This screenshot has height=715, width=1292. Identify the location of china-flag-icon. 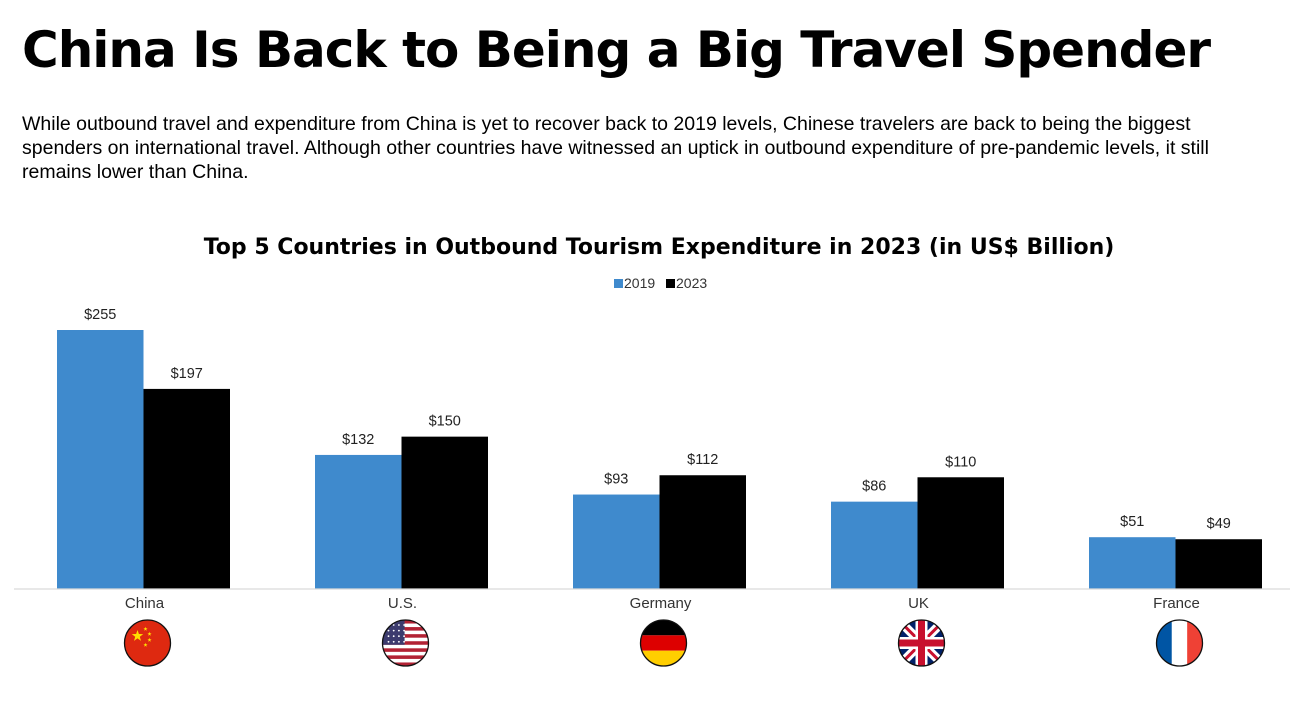
(147, 643).